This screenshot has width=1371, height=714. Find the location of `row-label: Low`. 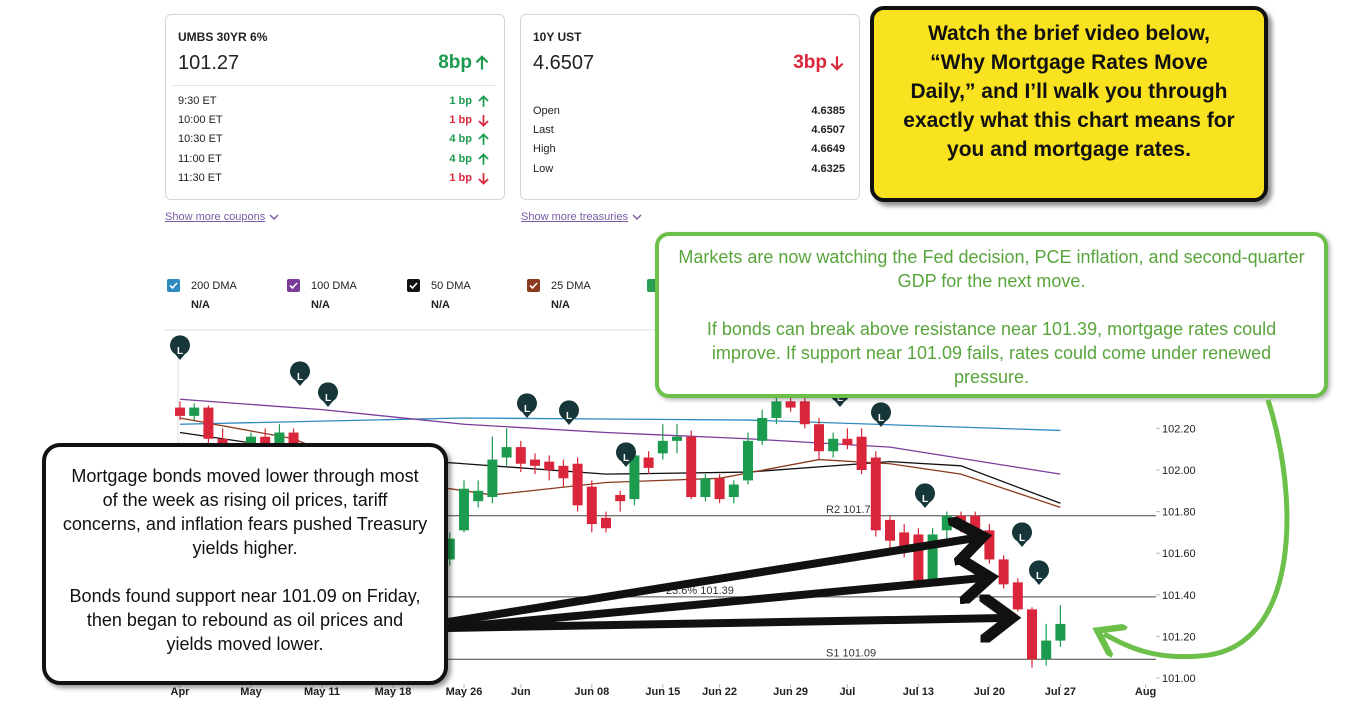

row-label: Low is located at coordinates (543, 168).